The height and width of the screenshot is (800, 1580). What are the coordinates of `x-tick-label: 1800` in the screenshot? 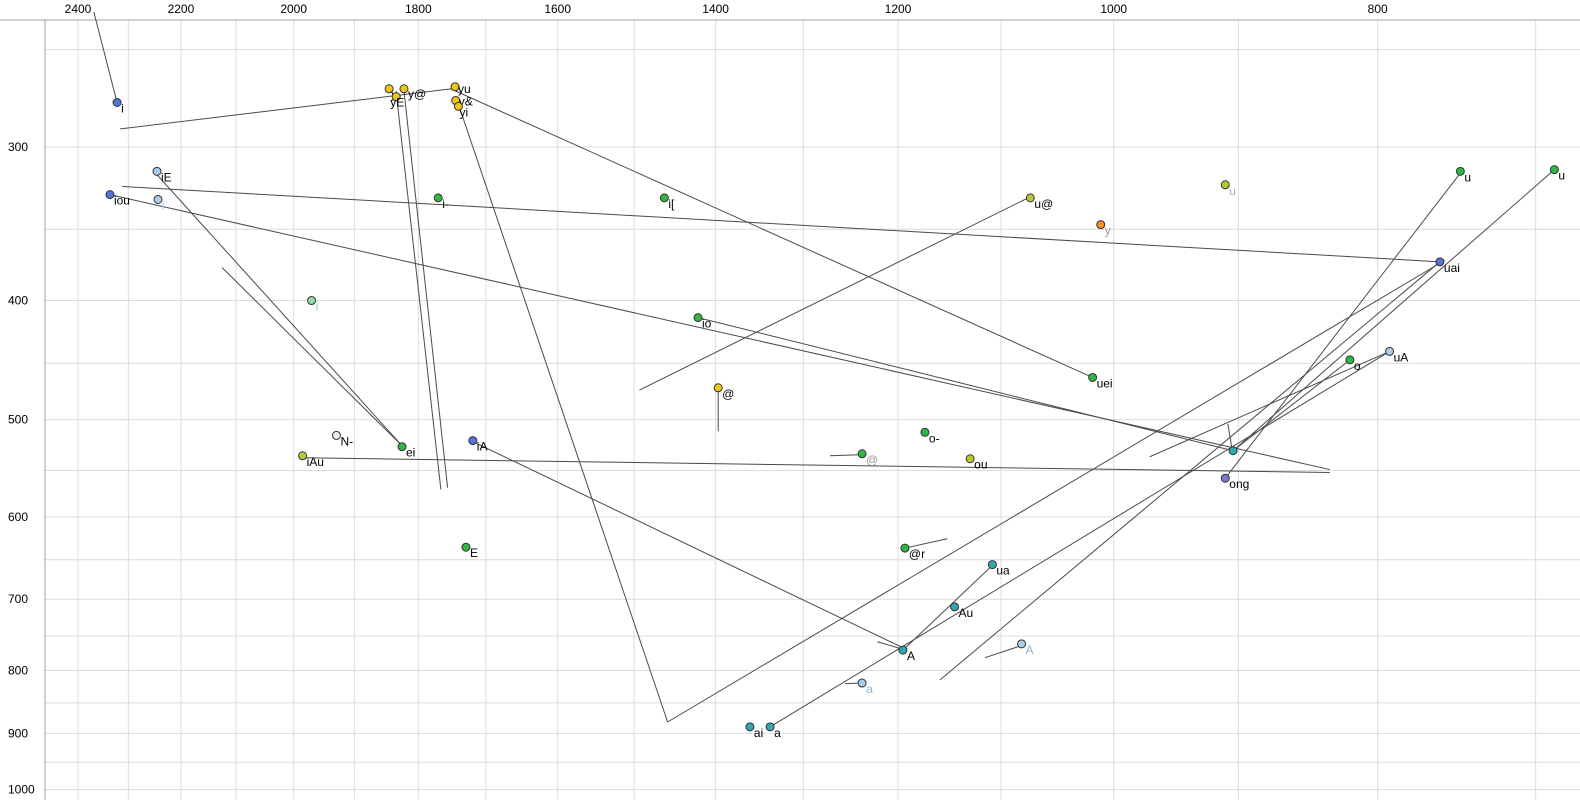 It's located at (418, 9).